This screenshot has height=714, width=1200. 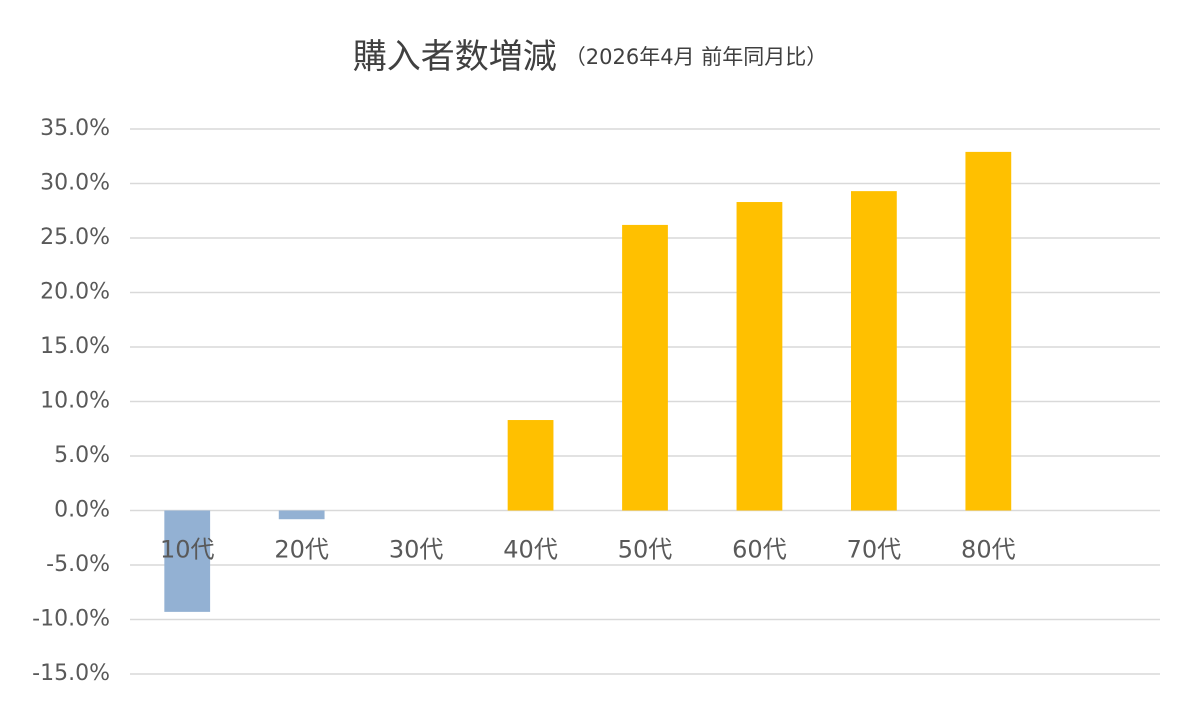 I want to click on y-tick-label: 20.0%, so click(x=75, y=292).